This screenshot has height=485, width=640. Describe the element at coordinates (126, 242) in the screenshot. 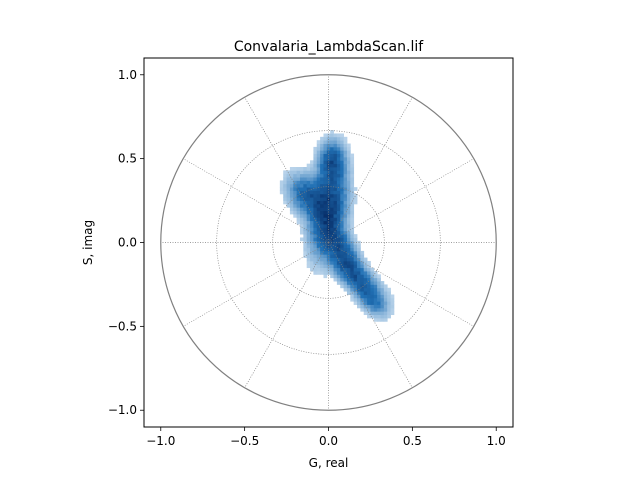

I see `y-axis-ticks: −1.0 −0.5 0.0 0.5 1.0` at that location.